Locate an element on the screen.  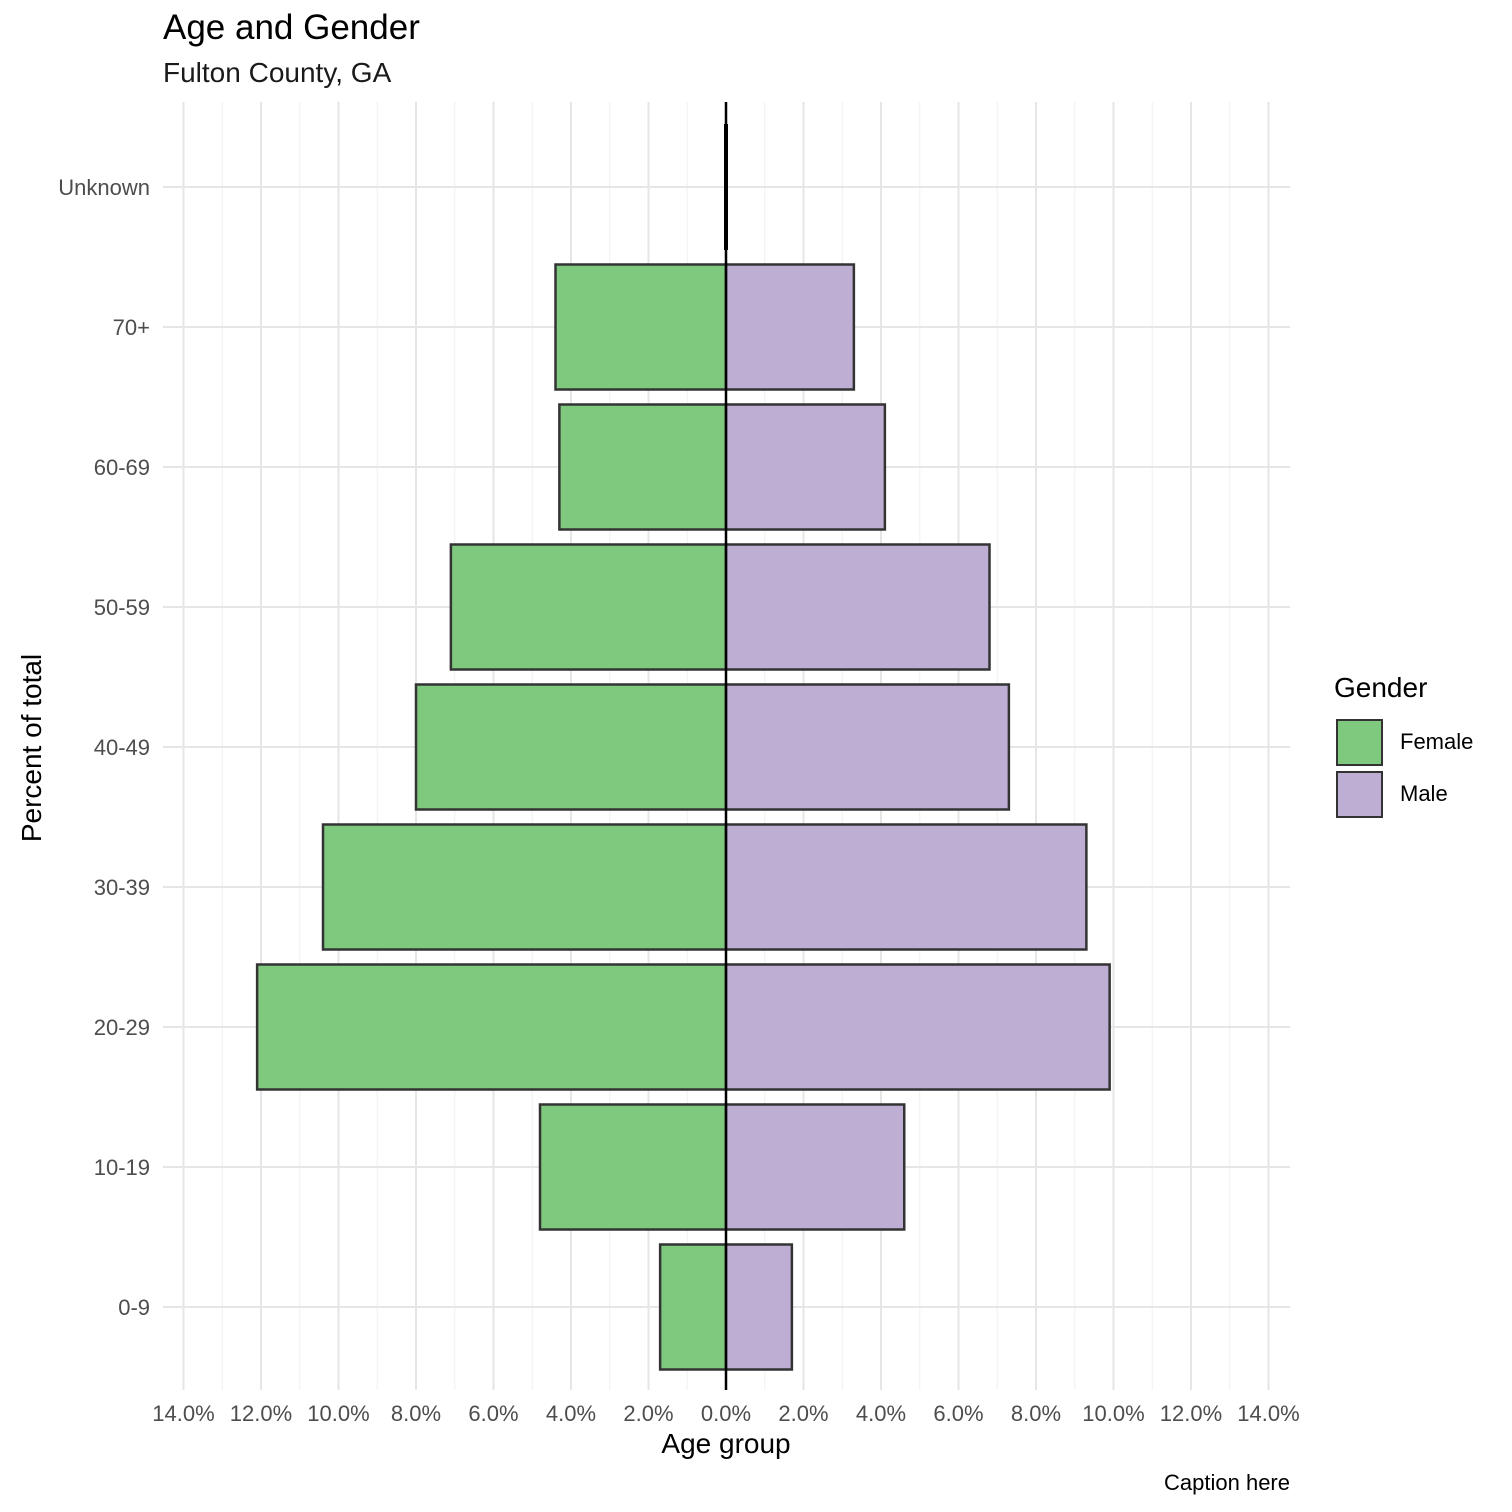
bar-male-70+ is located at coordinates (790, 327).